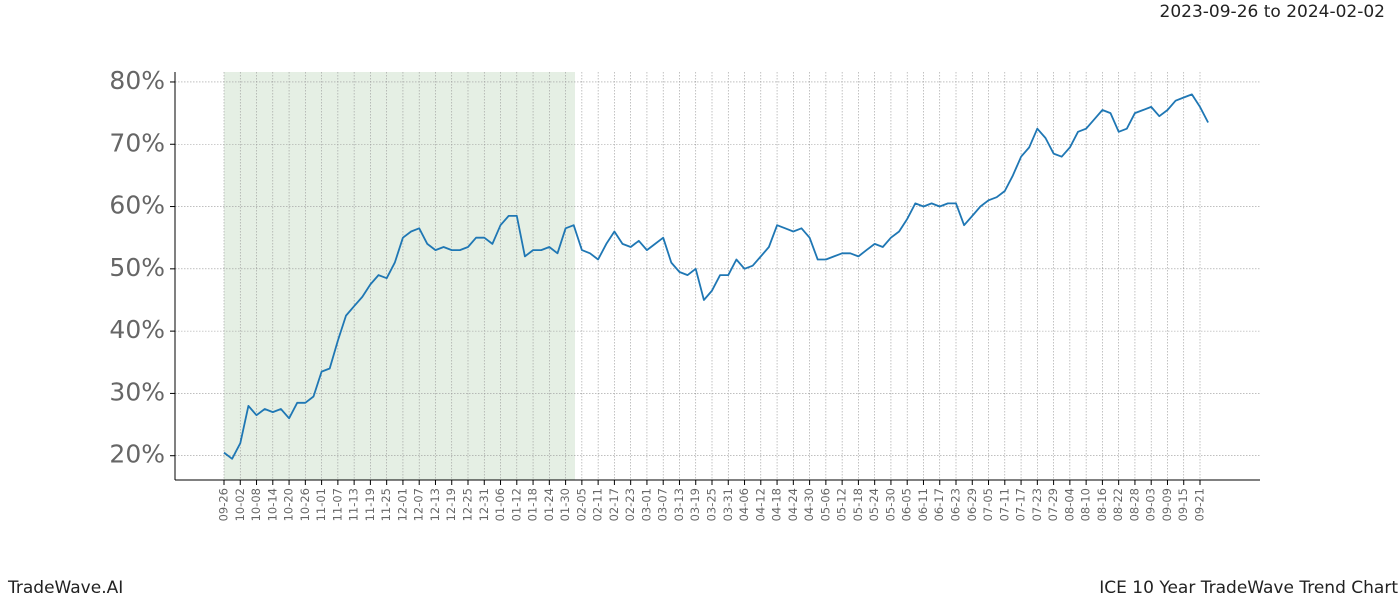 The image size is (1400, 600). What do you see at coordinates (137, 205) in the screenshot?
I see `y-tick-label: 60%` at bounding box center [137, 205].